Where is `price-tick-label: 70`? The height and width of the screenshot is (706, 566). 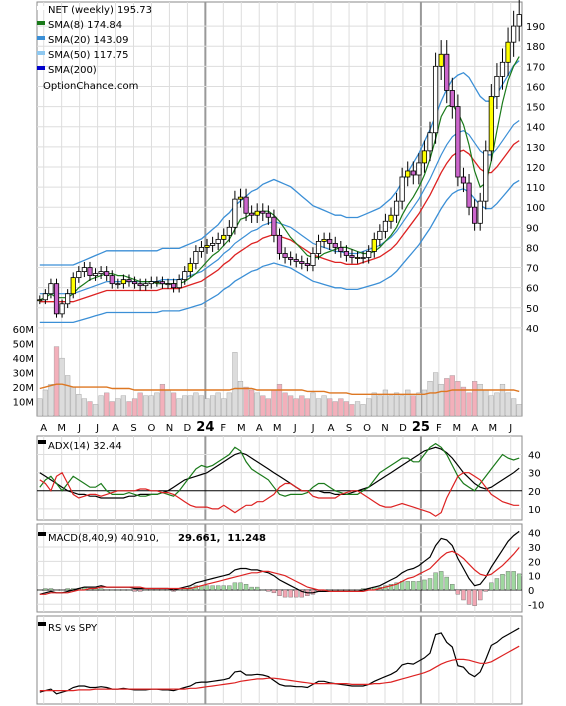 price-tick-label: 70 is located at coordinates (532, 269).